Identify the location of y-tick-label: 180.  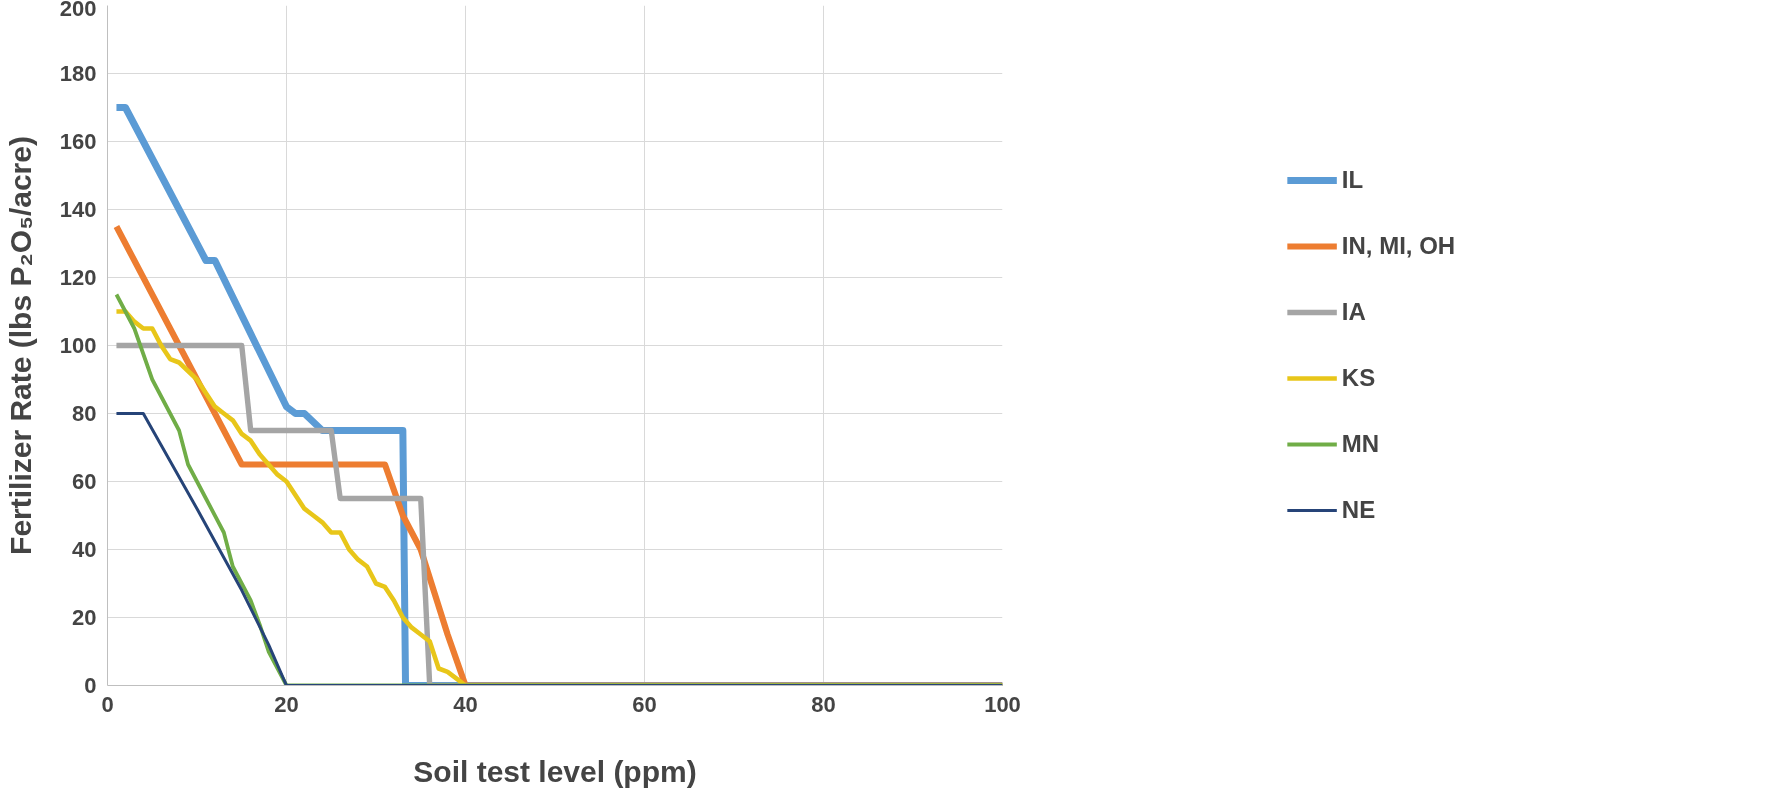
(78, 73).